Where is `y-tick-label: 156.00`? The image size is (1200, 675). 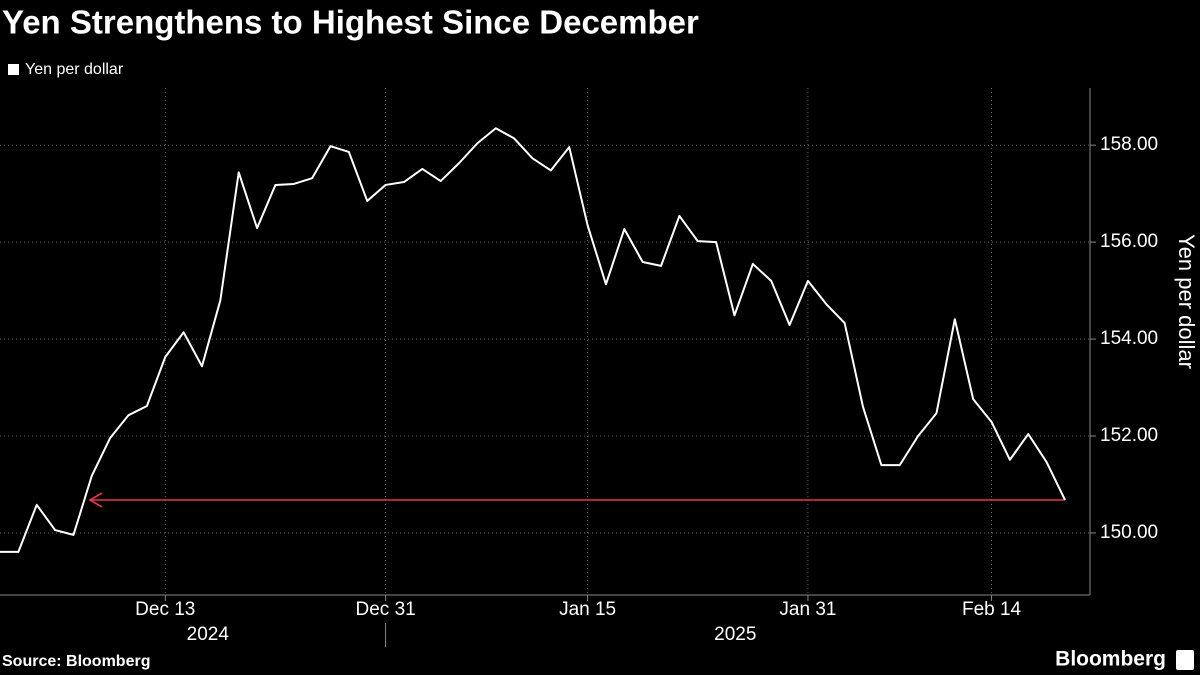 y-tick-label: 156.00 is located at coordinates (1129, 241).